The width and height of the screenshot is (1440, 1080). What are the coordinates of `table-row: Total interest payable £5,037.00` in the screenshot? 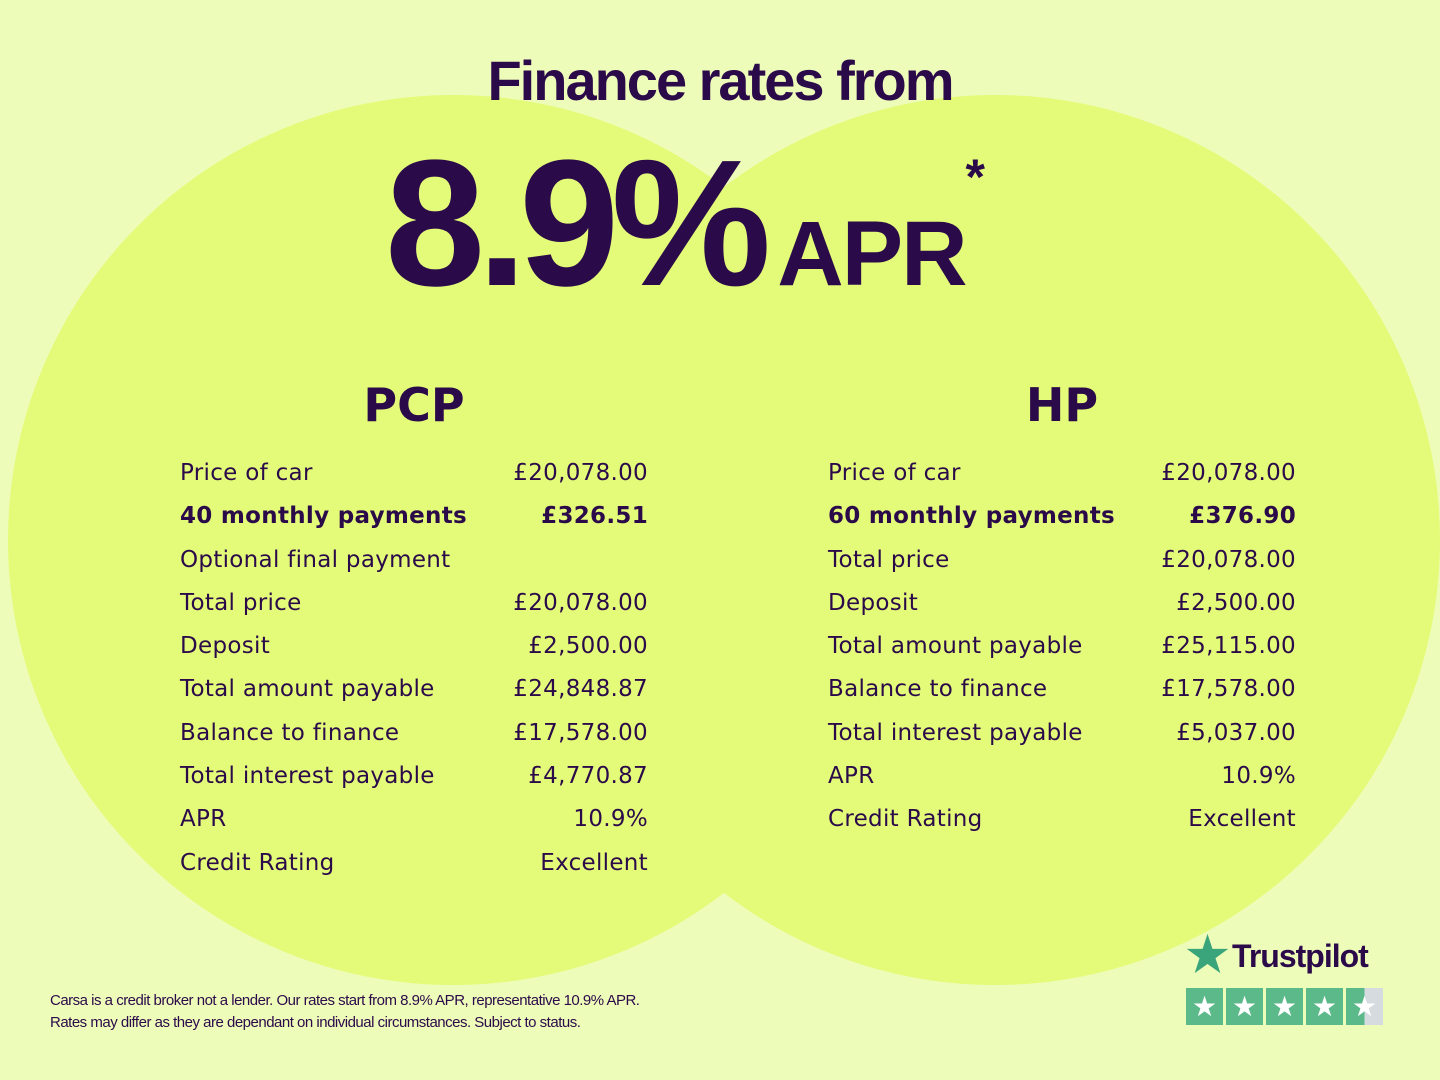 It's located at (1062, 741).